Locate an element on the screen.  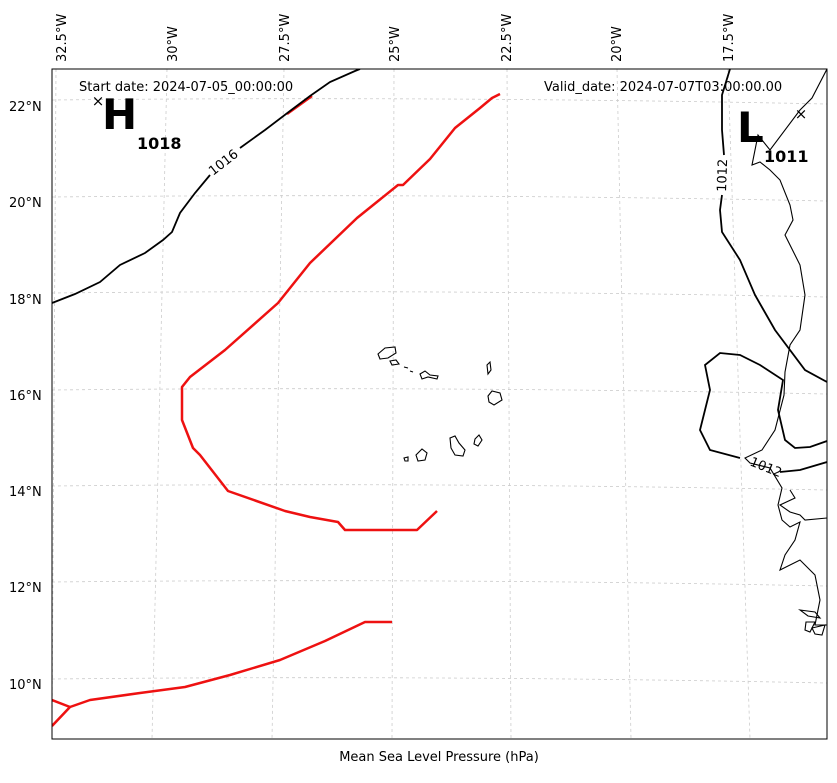
meridian-22-5w is located at coordinates (509, 404).